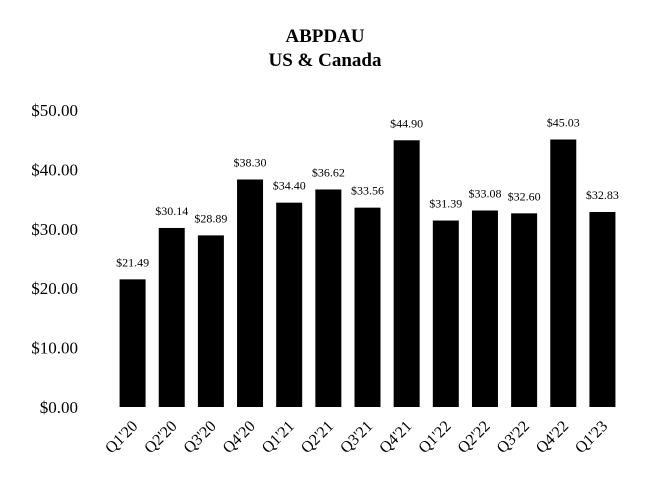 Image resolution: width=650 pixels, height=500 pixels. What do you see at coordinates (356, 437) in the screenshot?
I see `x-tick-label: Q3'21` at bounding box center [356, 437].